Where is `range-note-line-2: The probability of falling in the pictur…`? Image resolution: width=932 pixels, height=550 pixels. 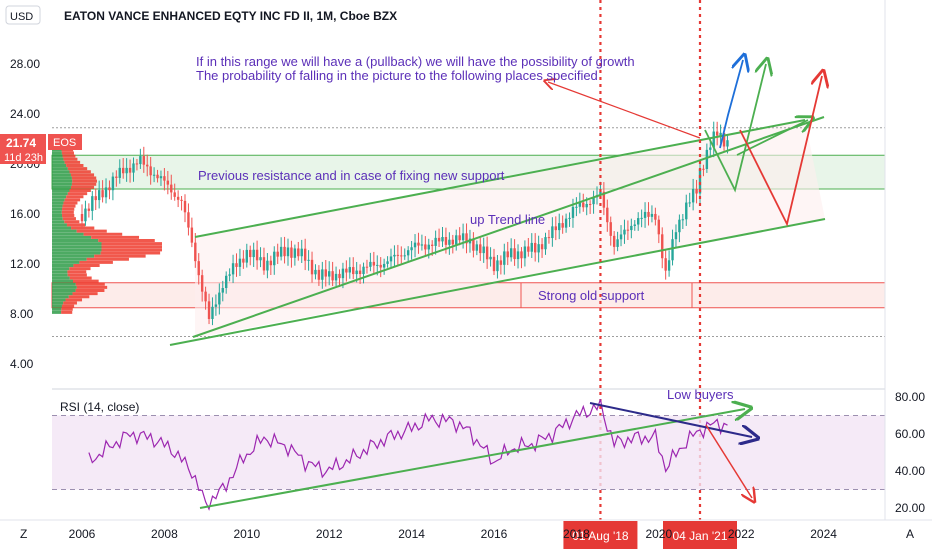
range-note-line-2: The probability of falling in the pictur… is located at coordinates (397, 75).